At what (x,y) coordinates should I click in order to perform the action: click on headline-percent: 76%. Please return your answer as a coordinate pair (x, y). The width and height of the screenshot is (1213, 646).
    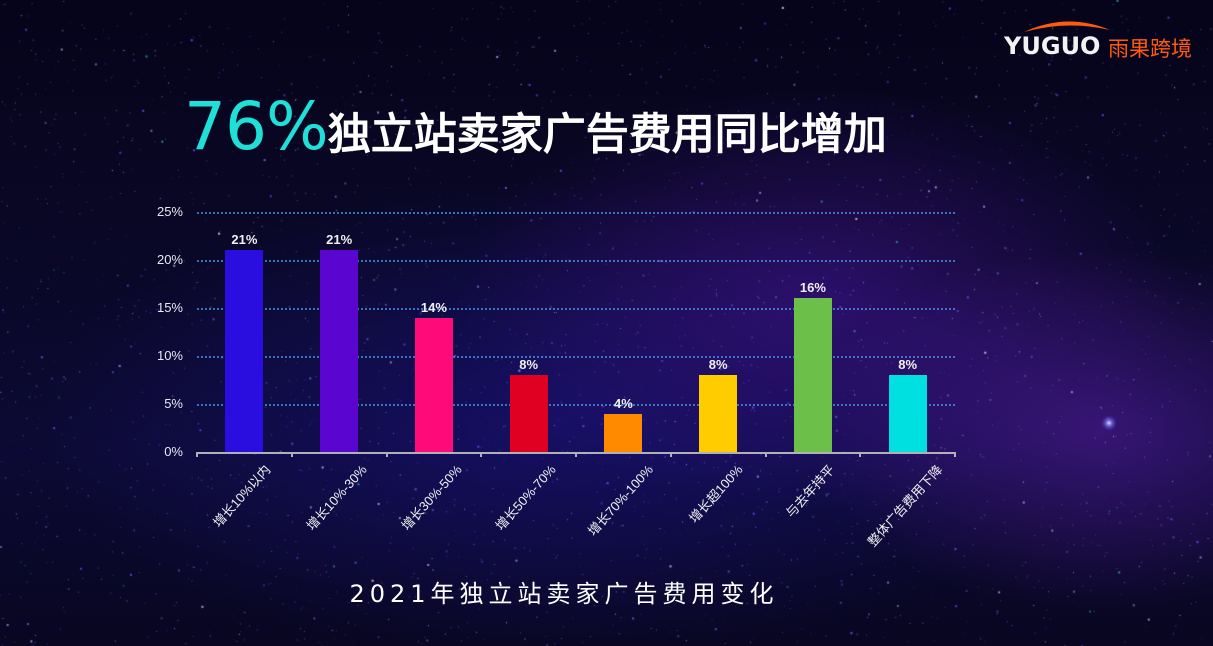
    Looking at the image, I should click on (256, 126).